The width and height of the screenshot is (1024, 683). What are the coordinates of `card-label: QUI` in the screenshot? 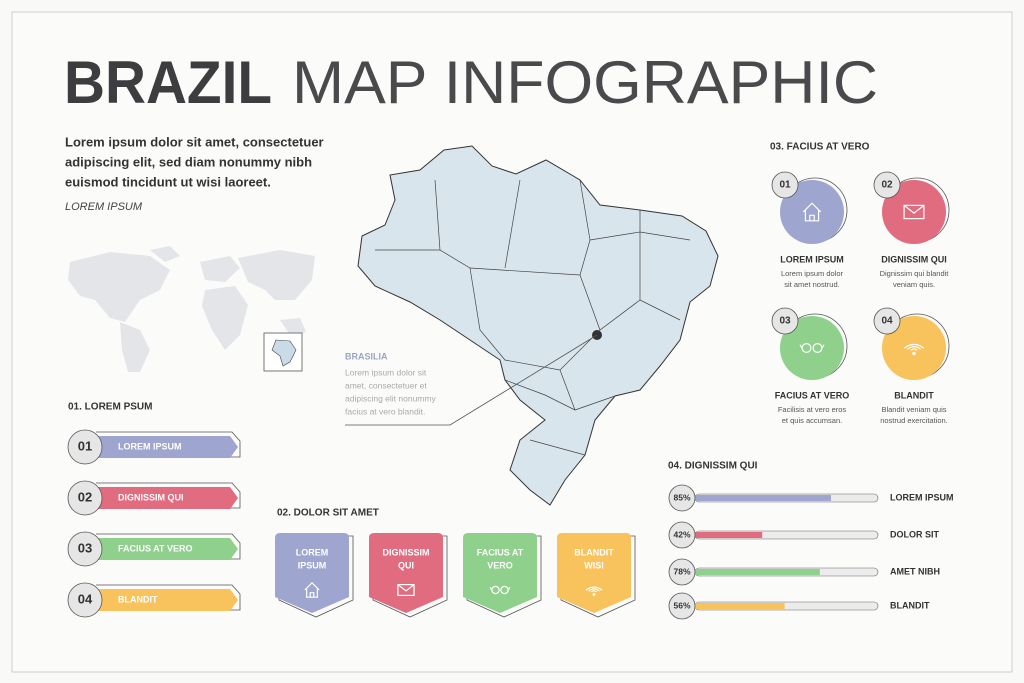 It's located at (406, 565).